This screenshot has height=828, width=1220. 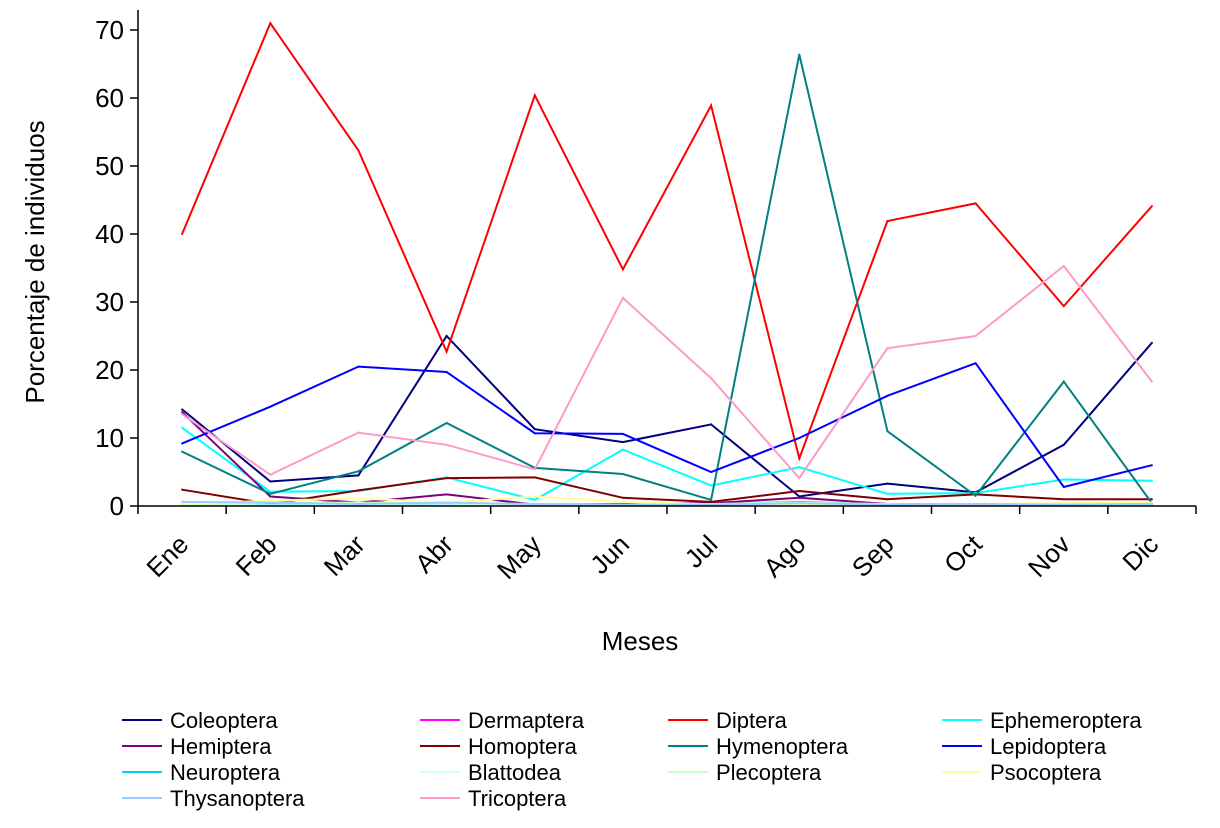 I want to click on legend-item-coleoptera: Coleoptera, so click(x=200, y=720).